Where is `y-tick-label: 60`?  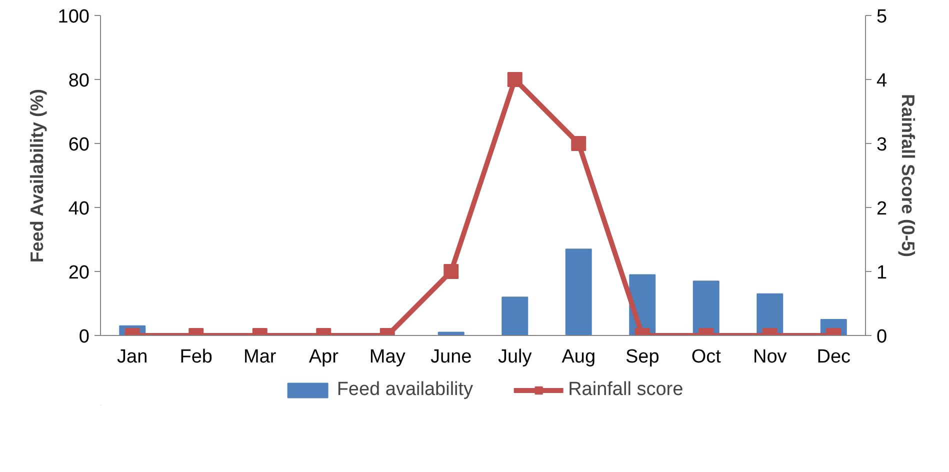 y-tick-label: 60 is located at coordinates (79, 145).